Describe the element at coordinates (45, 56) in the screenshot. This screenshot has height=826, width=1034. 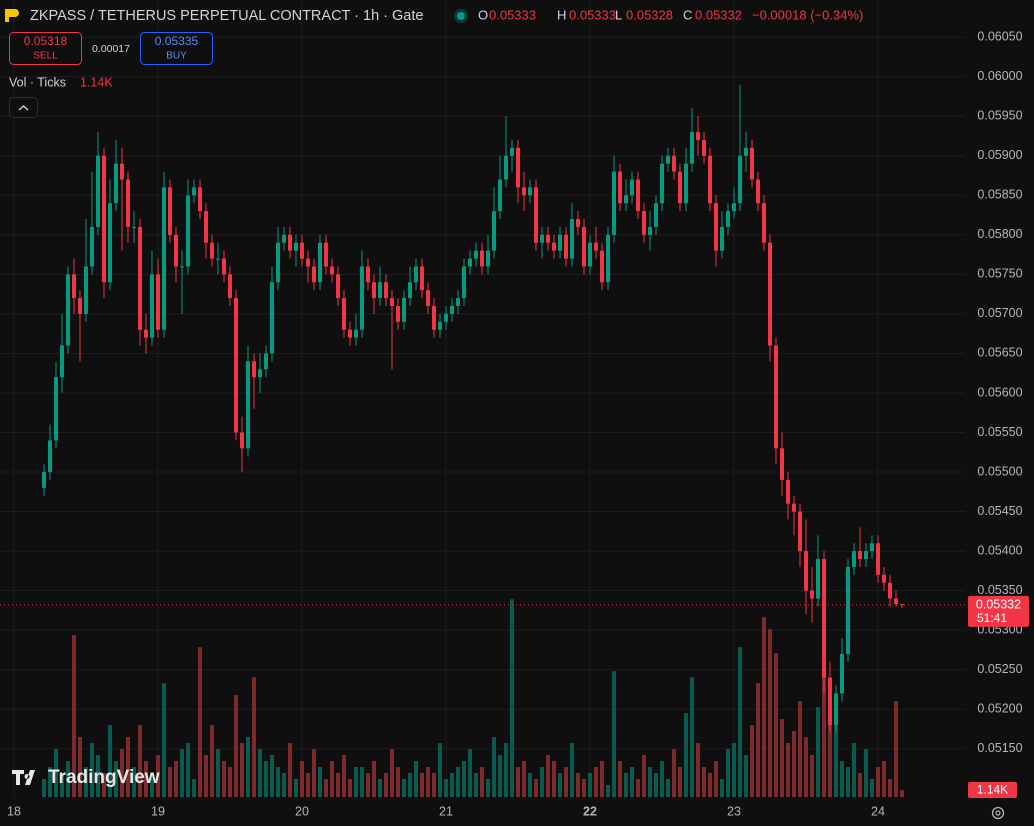
I see `sell-label: SELL` at that location.